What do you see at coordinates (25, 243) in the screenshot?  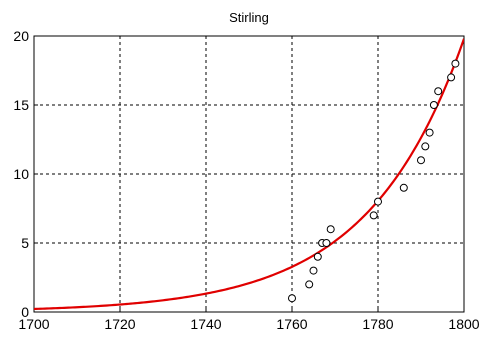 I see `y-tick-label-5: 5` at bounding box center [25, 243].